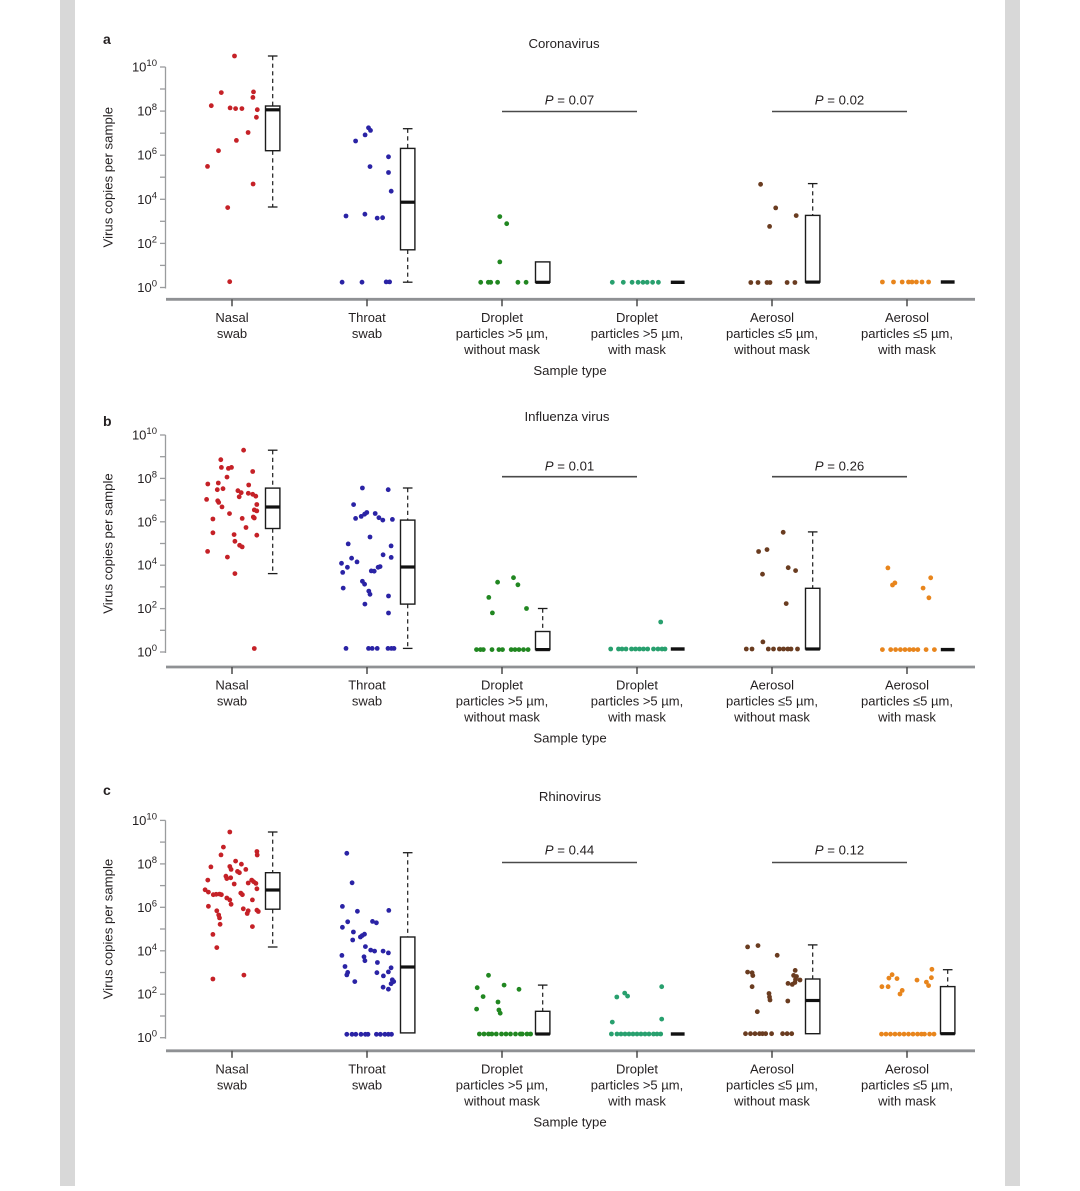  Describe the element at coordinates (570, 796) in the screenshot. I see `svg-text: Rhinovirus` at that location.